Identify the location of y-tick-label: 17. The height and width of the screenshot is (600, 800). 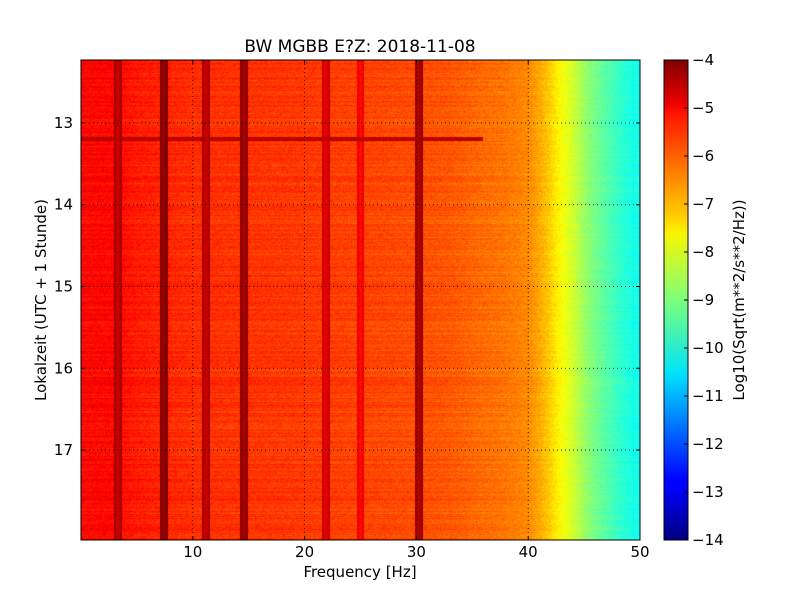
(63, 450).